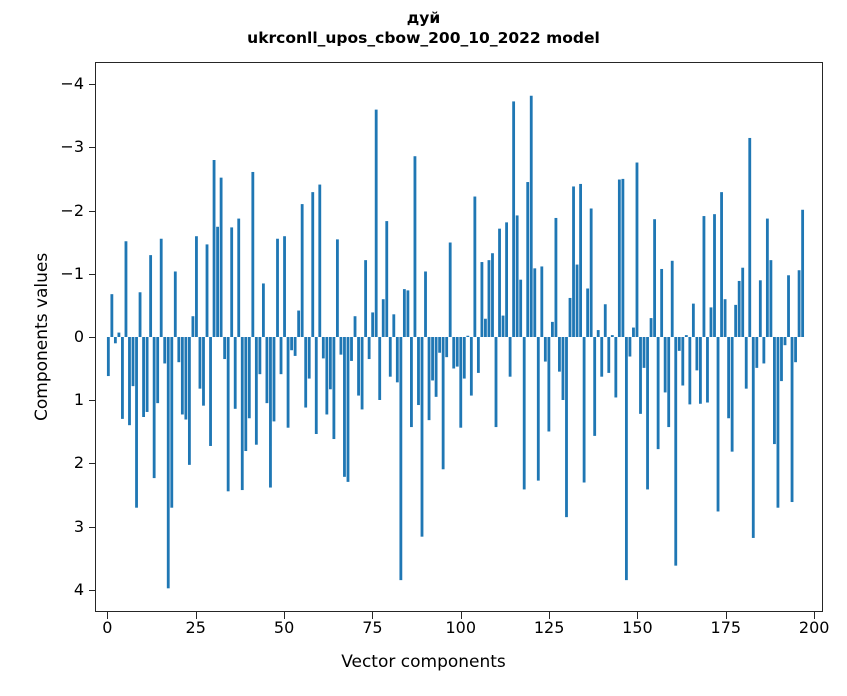  I want to click on x-tick-label: 0, so click(107, 627).